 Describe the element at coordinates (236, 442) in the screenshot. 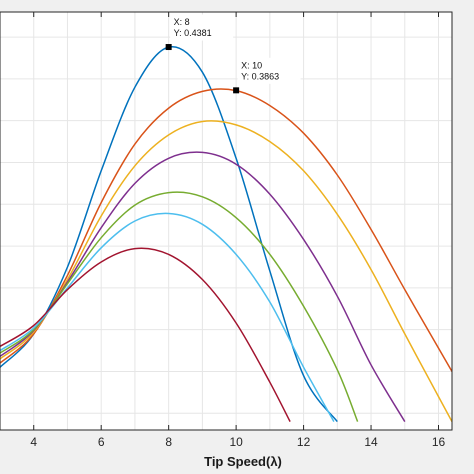

I see `x-tick-label: 10` at that location.